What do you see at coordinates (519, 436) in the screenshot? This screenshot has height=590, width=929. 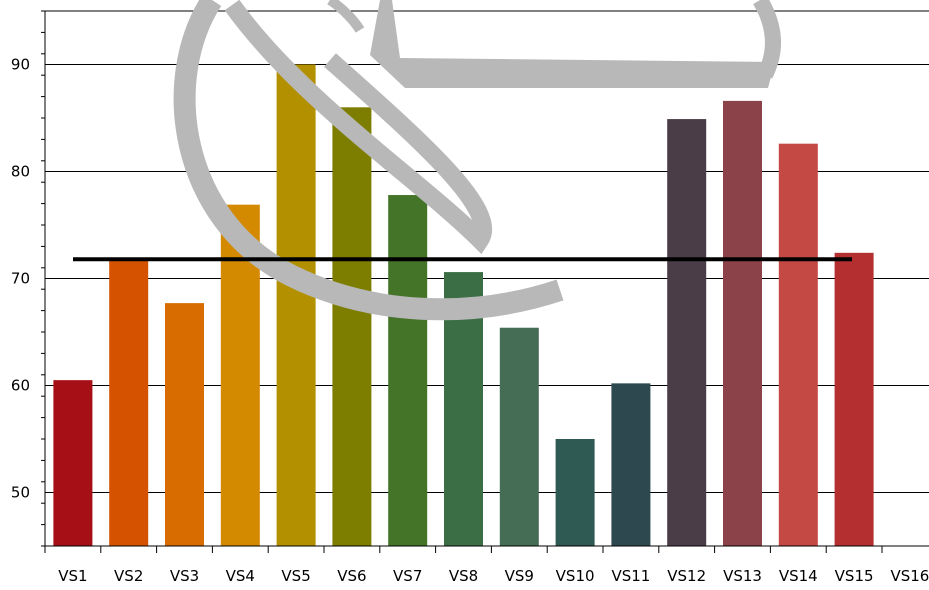 I see `bar-vs9` at bounding box center [519, 436].